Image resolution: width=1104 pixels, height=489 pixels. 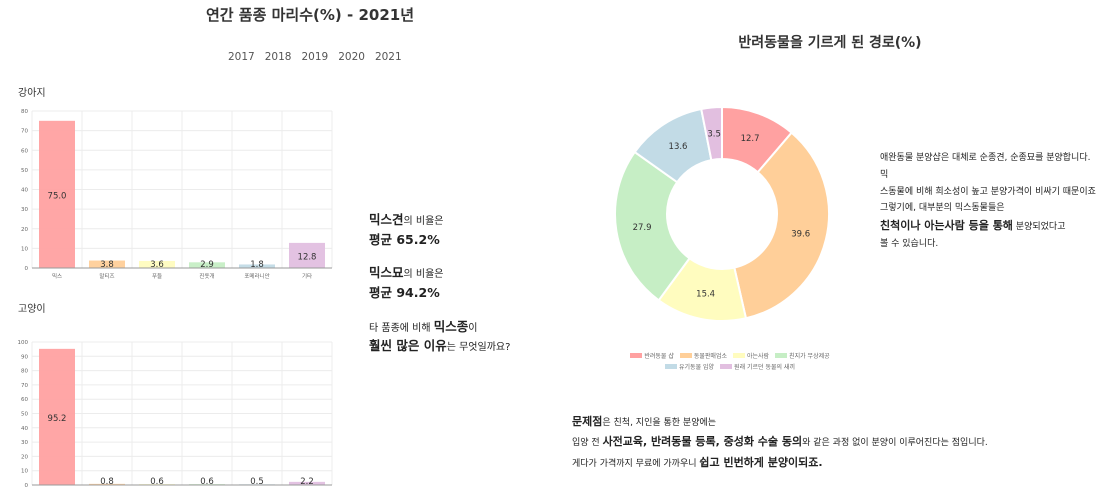 I want to click on dog-ratio-strong: 믹스견, so click(x=386, y=219).